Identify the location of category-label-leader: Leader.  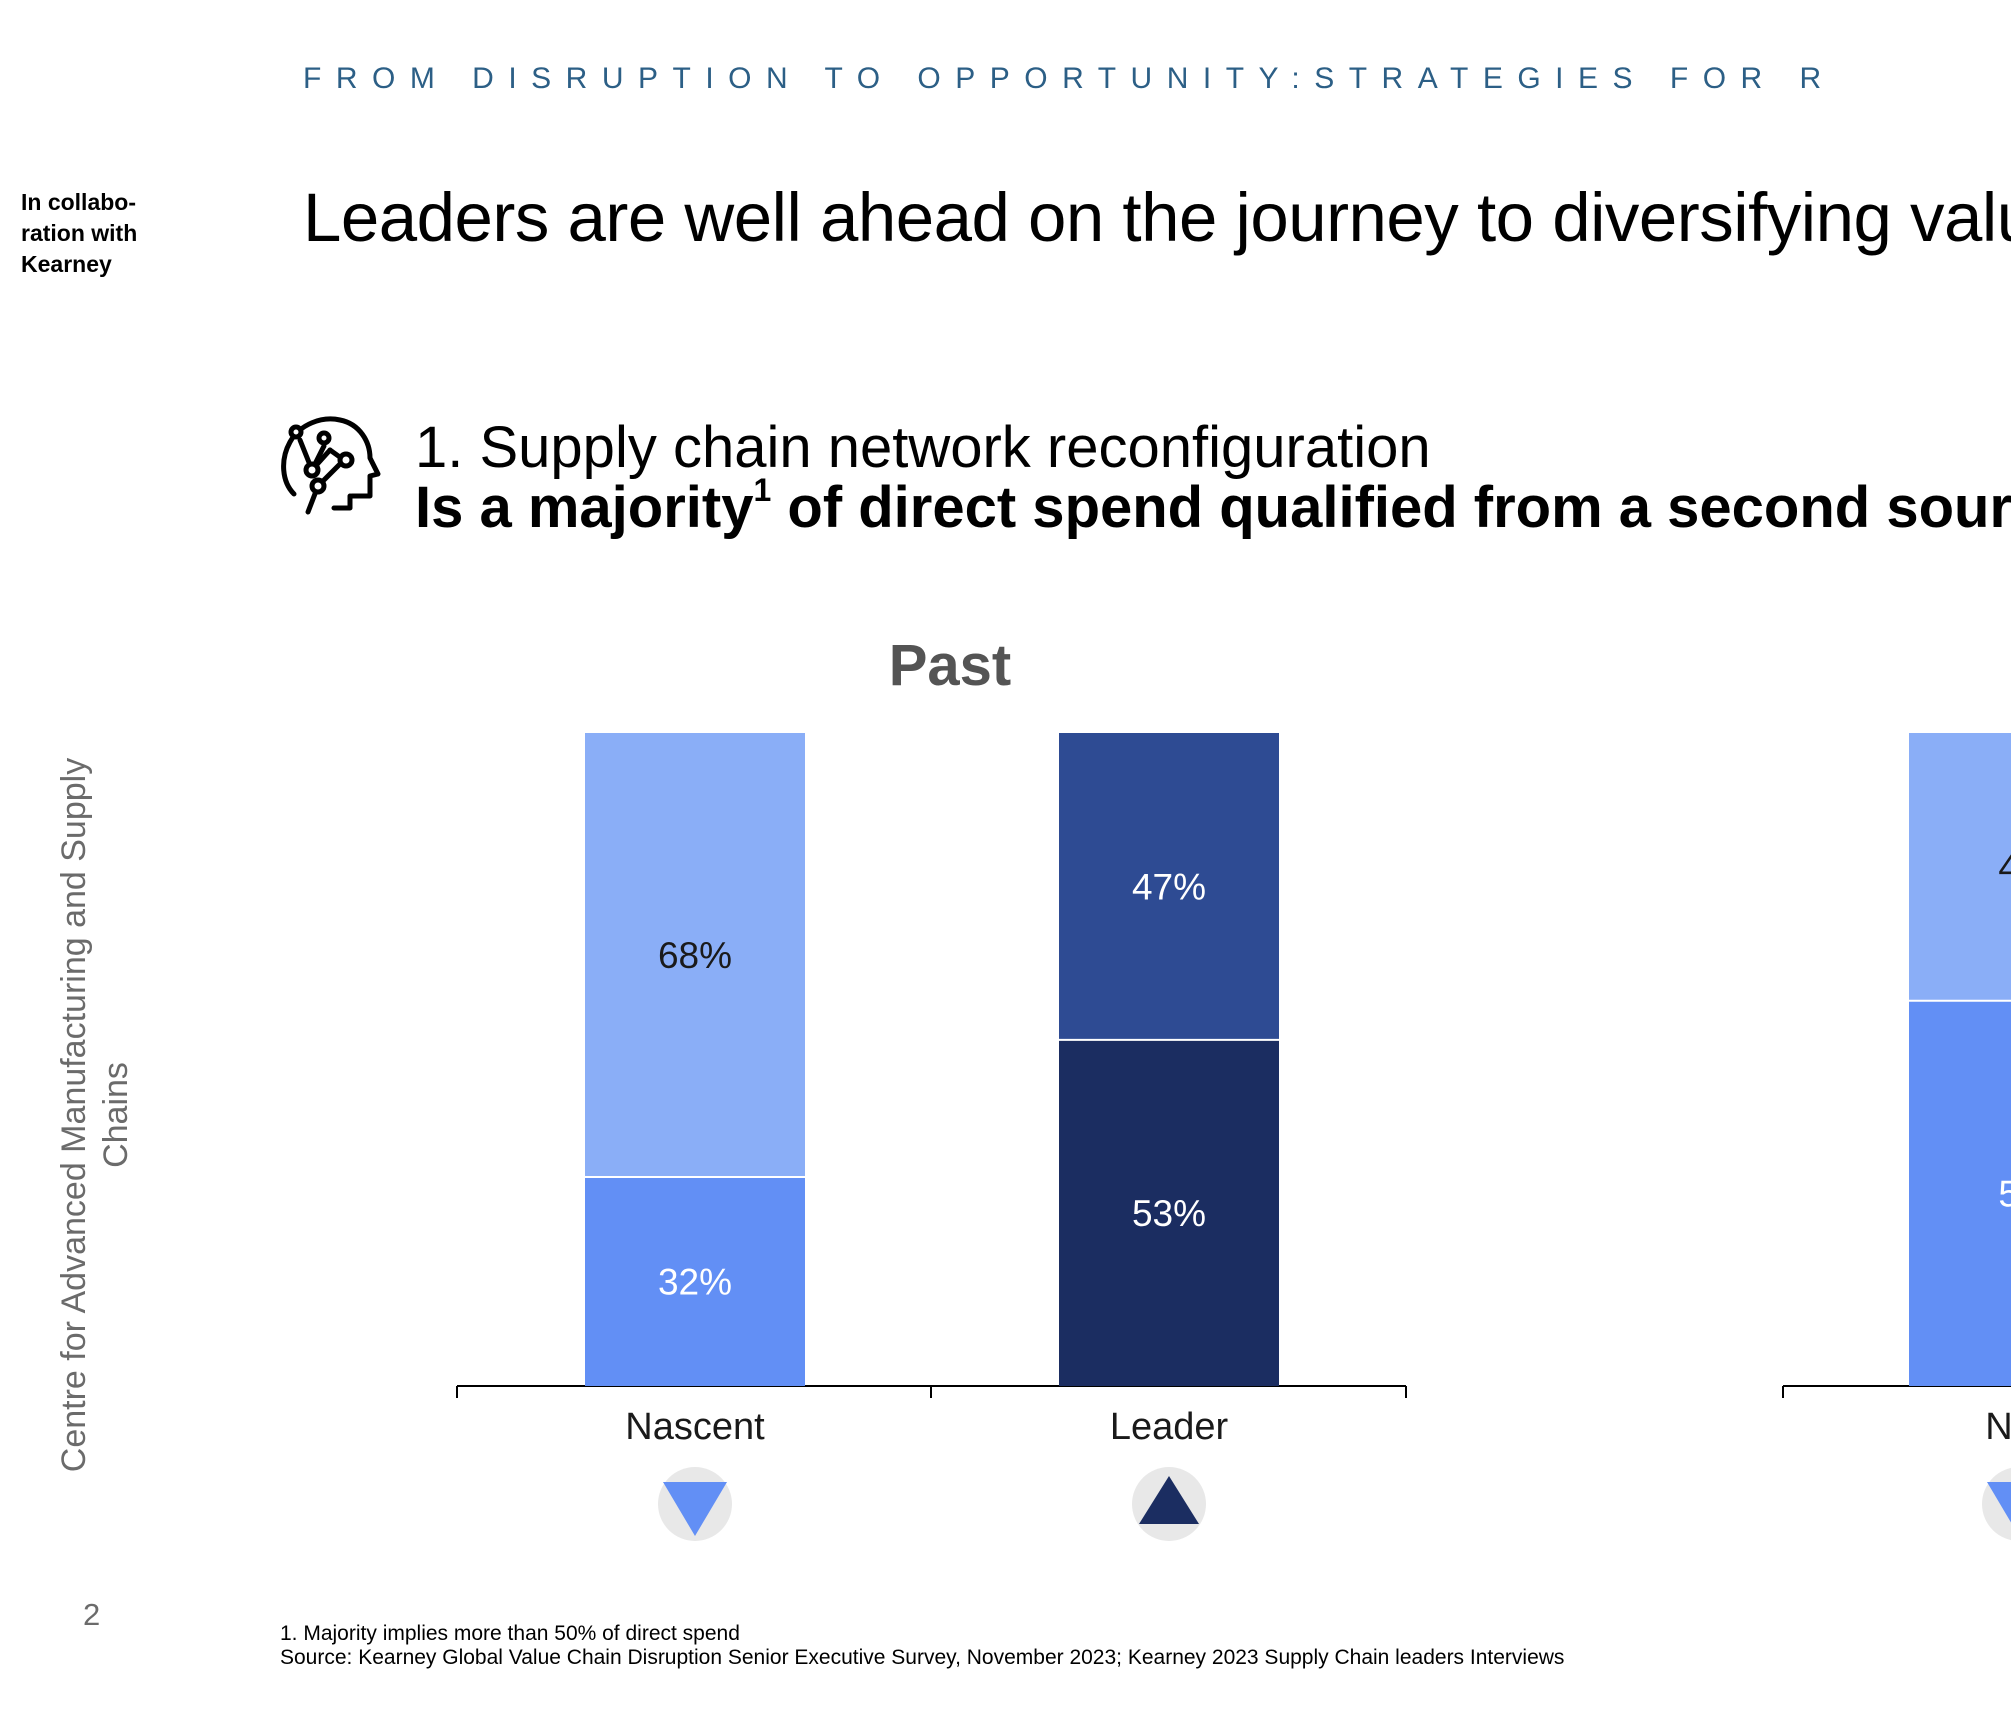
(1169, 1427).